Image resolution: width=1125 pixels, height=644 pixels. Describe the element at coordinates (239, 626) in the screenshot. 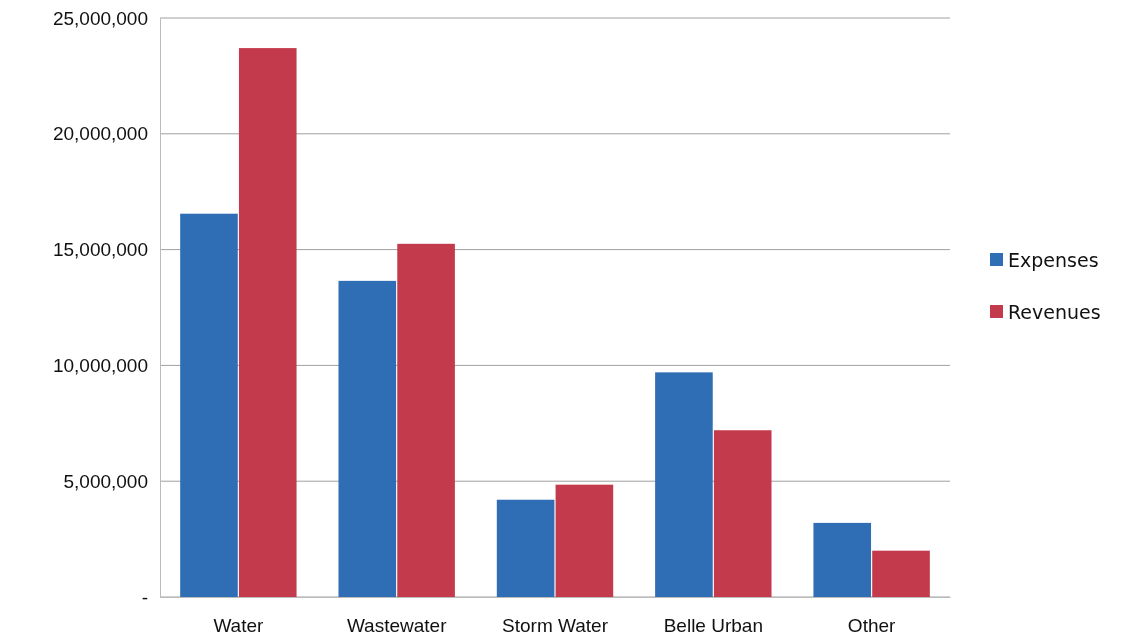

I see `x-tick-label: Water` at that location.